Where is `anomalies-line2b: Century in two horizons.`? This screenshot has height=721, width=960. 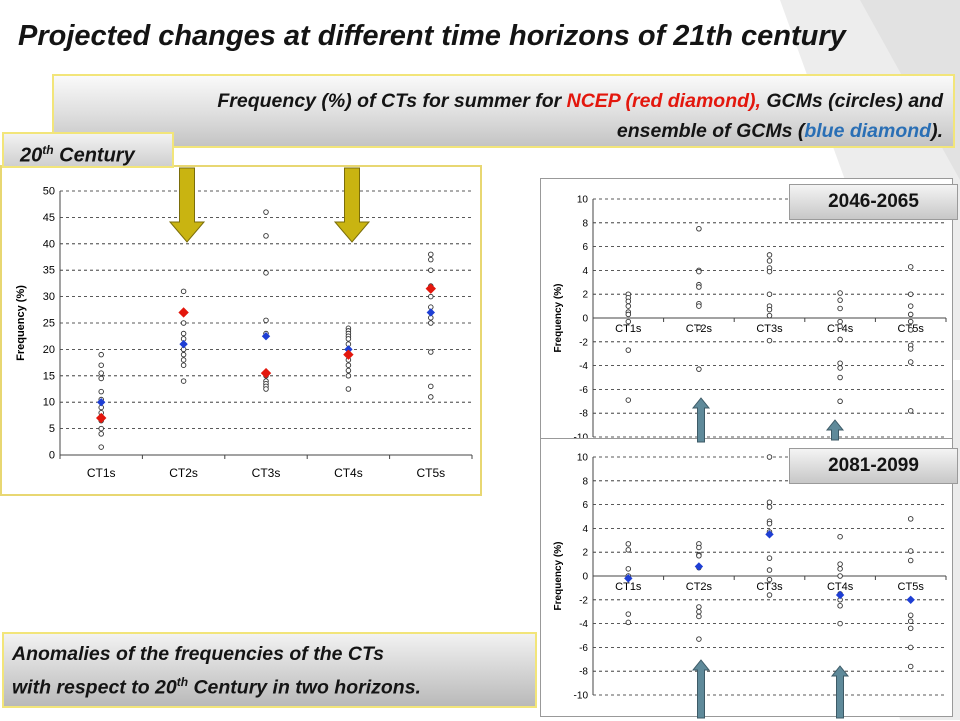
anomalies-line2b: Century in two horizons. is located at coordinates (304, 687).